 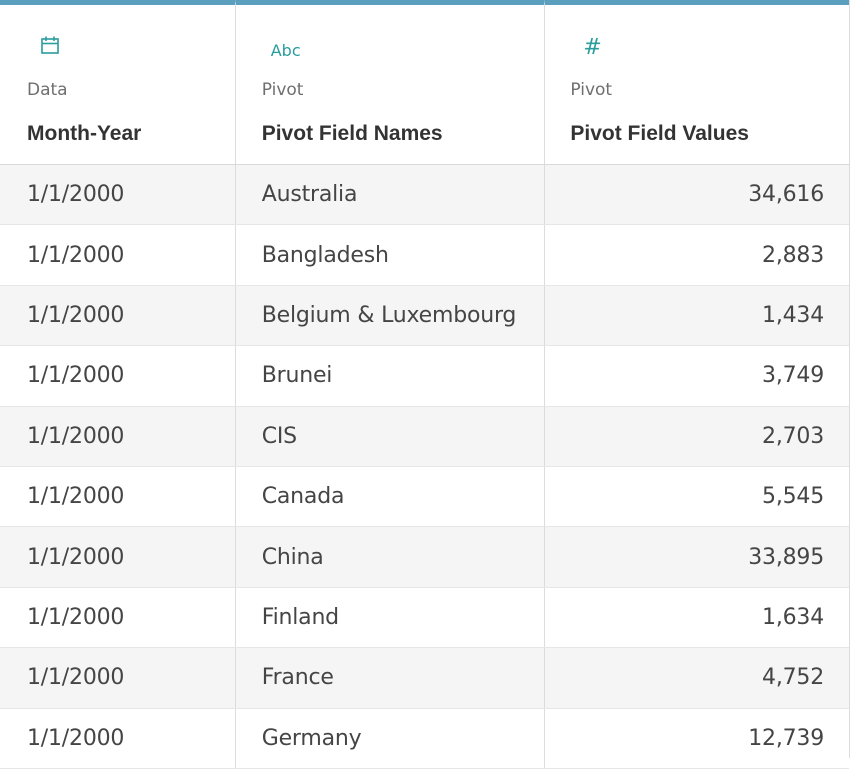 I want to click on column-field-name: Pivot Field Names, so click(x=352, y=133).